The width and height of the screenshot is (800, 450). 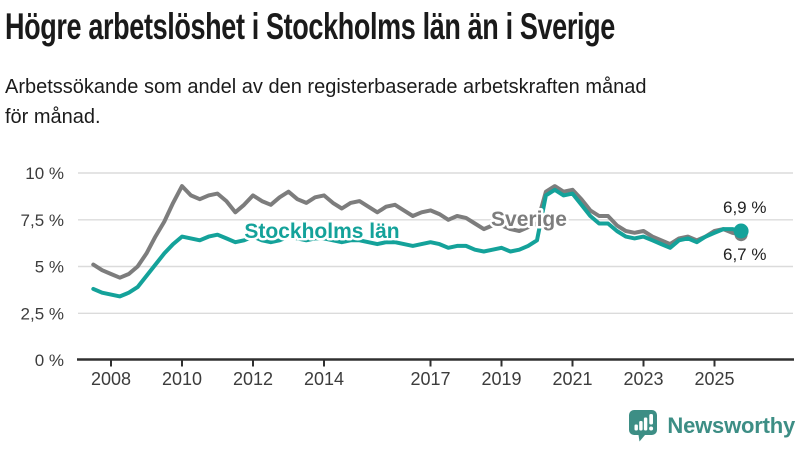 I want to click on bar-icon-large, so click(x=646, y=424).